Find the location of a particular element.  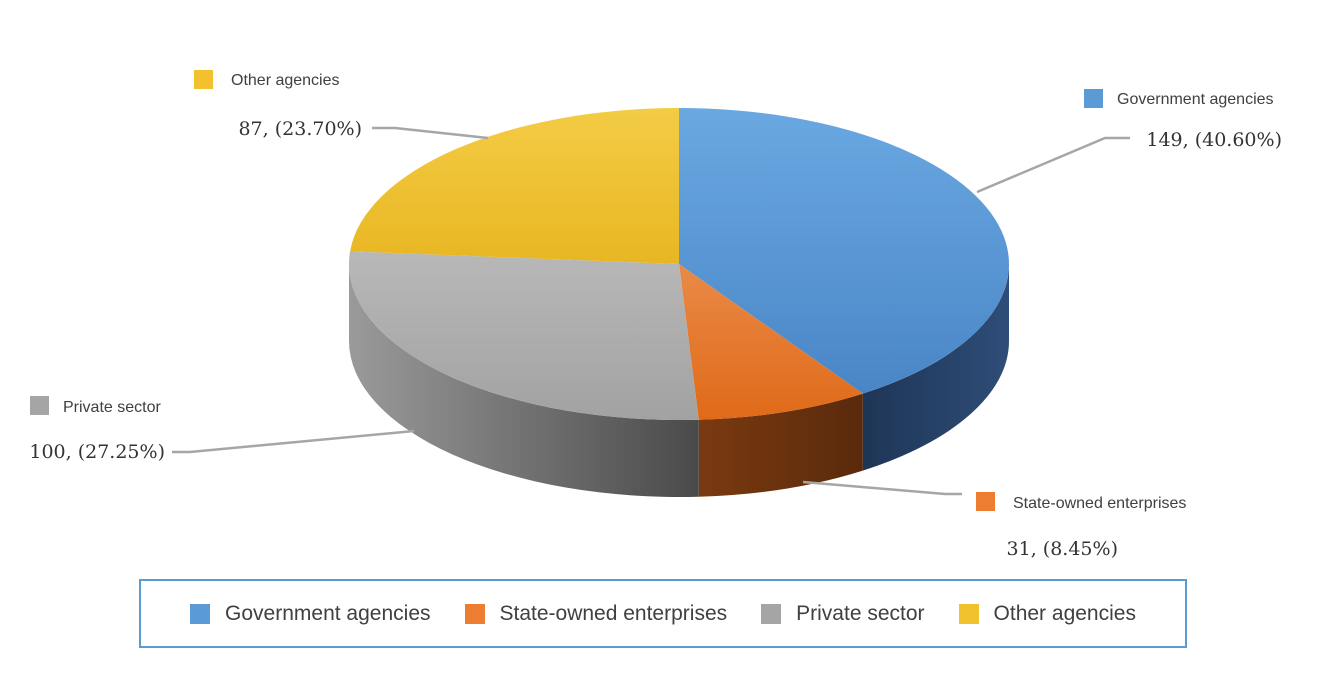

leader-line-government-agencies is located at coordinates (1053, 165).